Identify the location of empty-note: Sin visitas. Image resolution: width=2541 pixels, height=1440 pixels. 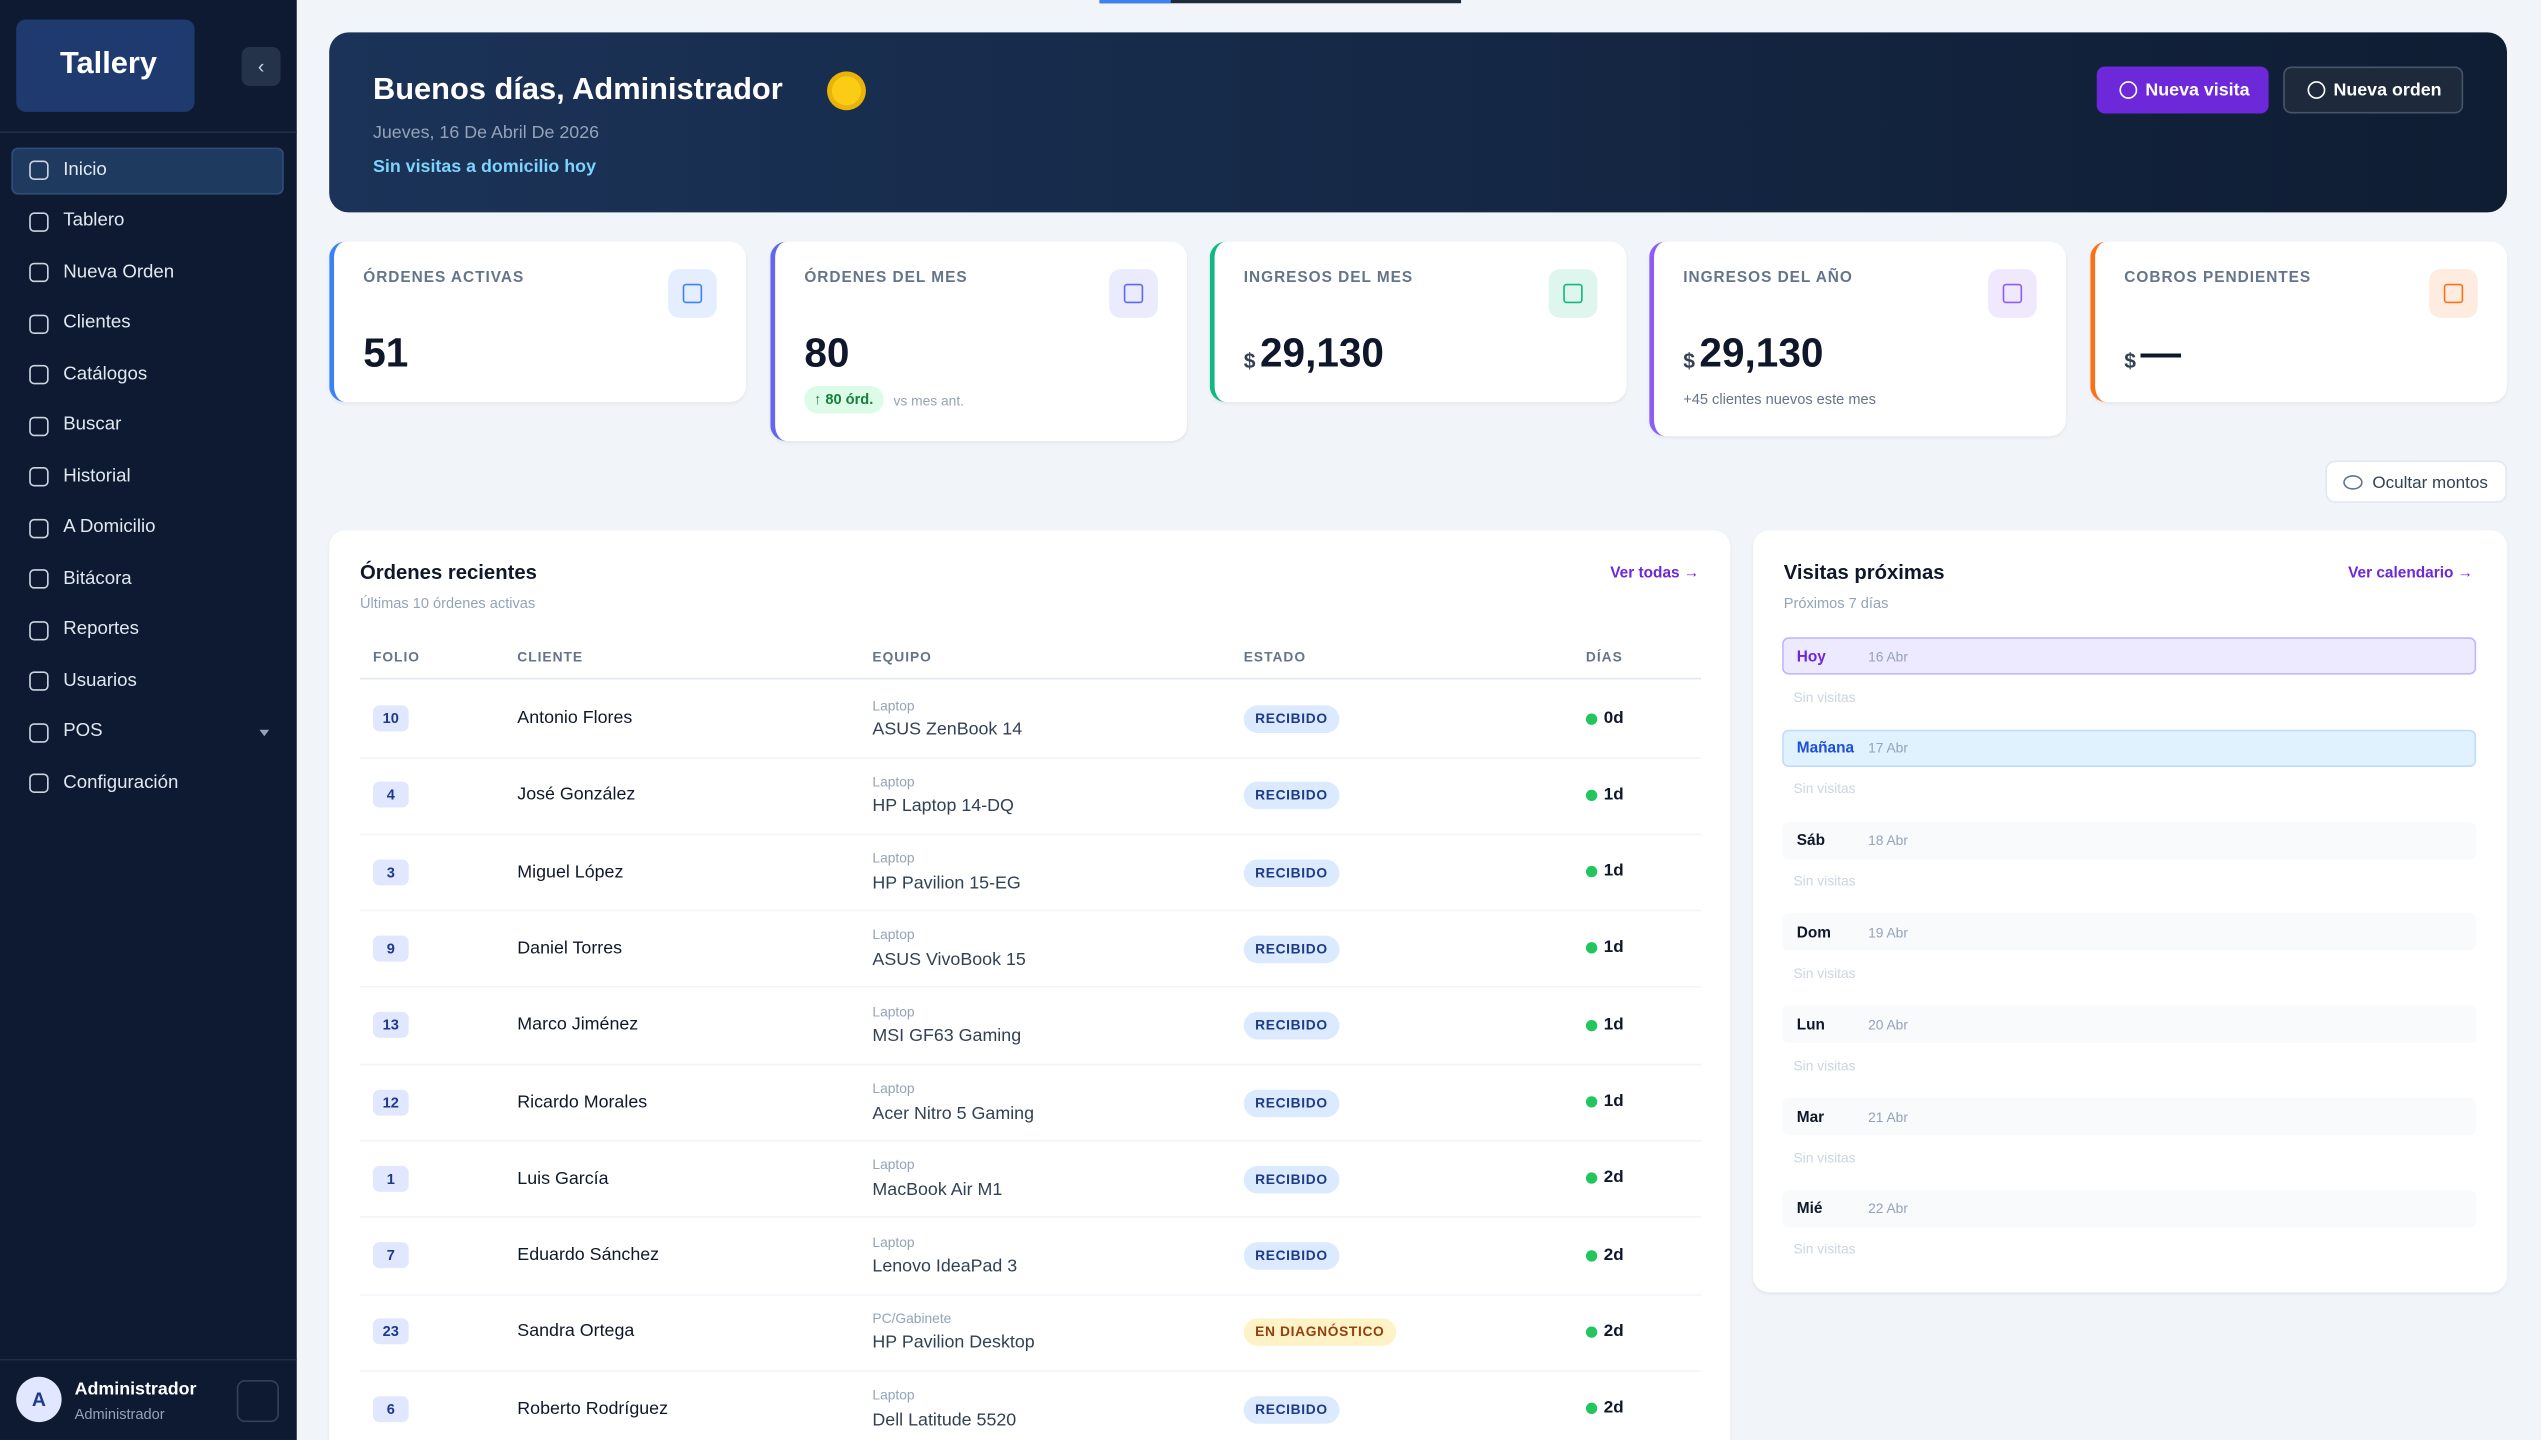
(1824, 696).